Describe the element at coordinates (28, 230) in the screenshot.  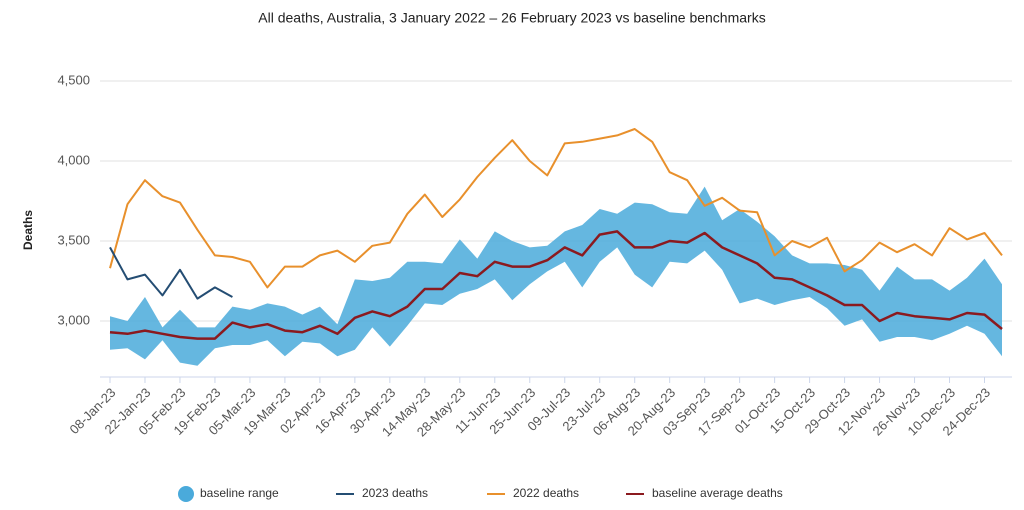
I see `y-axis-label: Deaths` at that location.